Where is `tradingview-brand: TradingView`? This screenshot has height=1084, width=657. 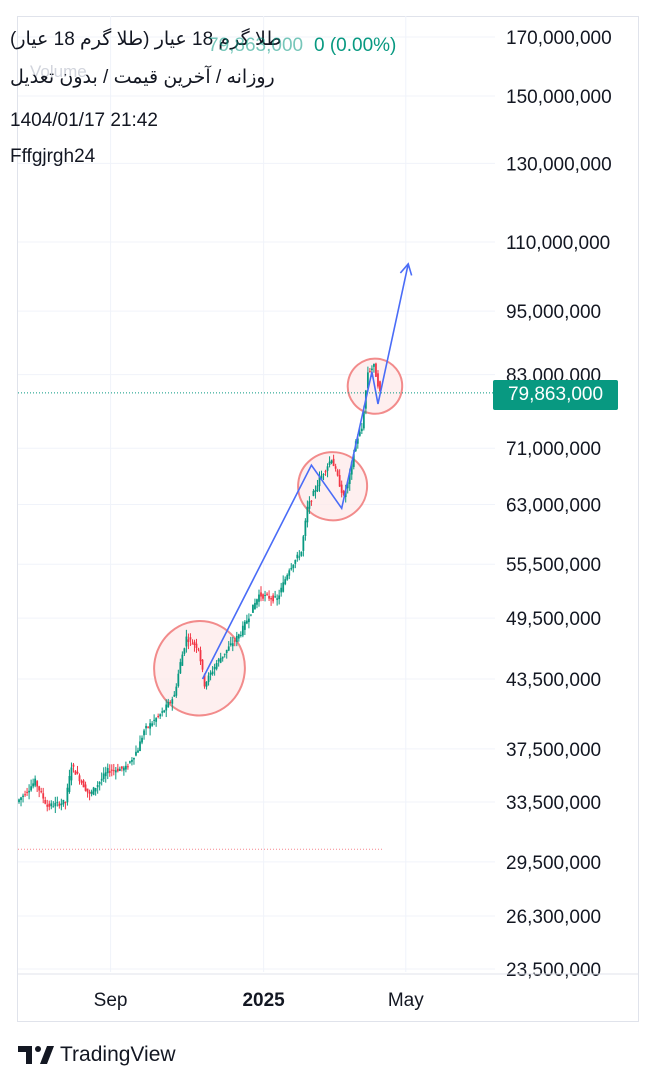
tradingview-brand: TradingView is located at coordinates (97, 1055).